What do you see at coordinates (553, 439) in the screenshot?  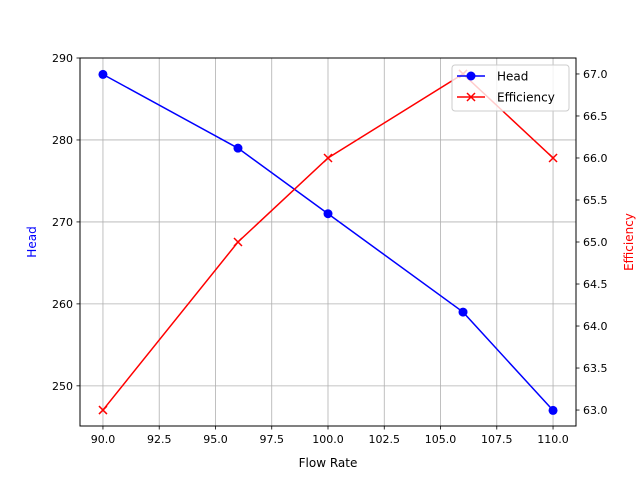 I see `x-tick-label: 110.0` at bounding box center [553, 439].